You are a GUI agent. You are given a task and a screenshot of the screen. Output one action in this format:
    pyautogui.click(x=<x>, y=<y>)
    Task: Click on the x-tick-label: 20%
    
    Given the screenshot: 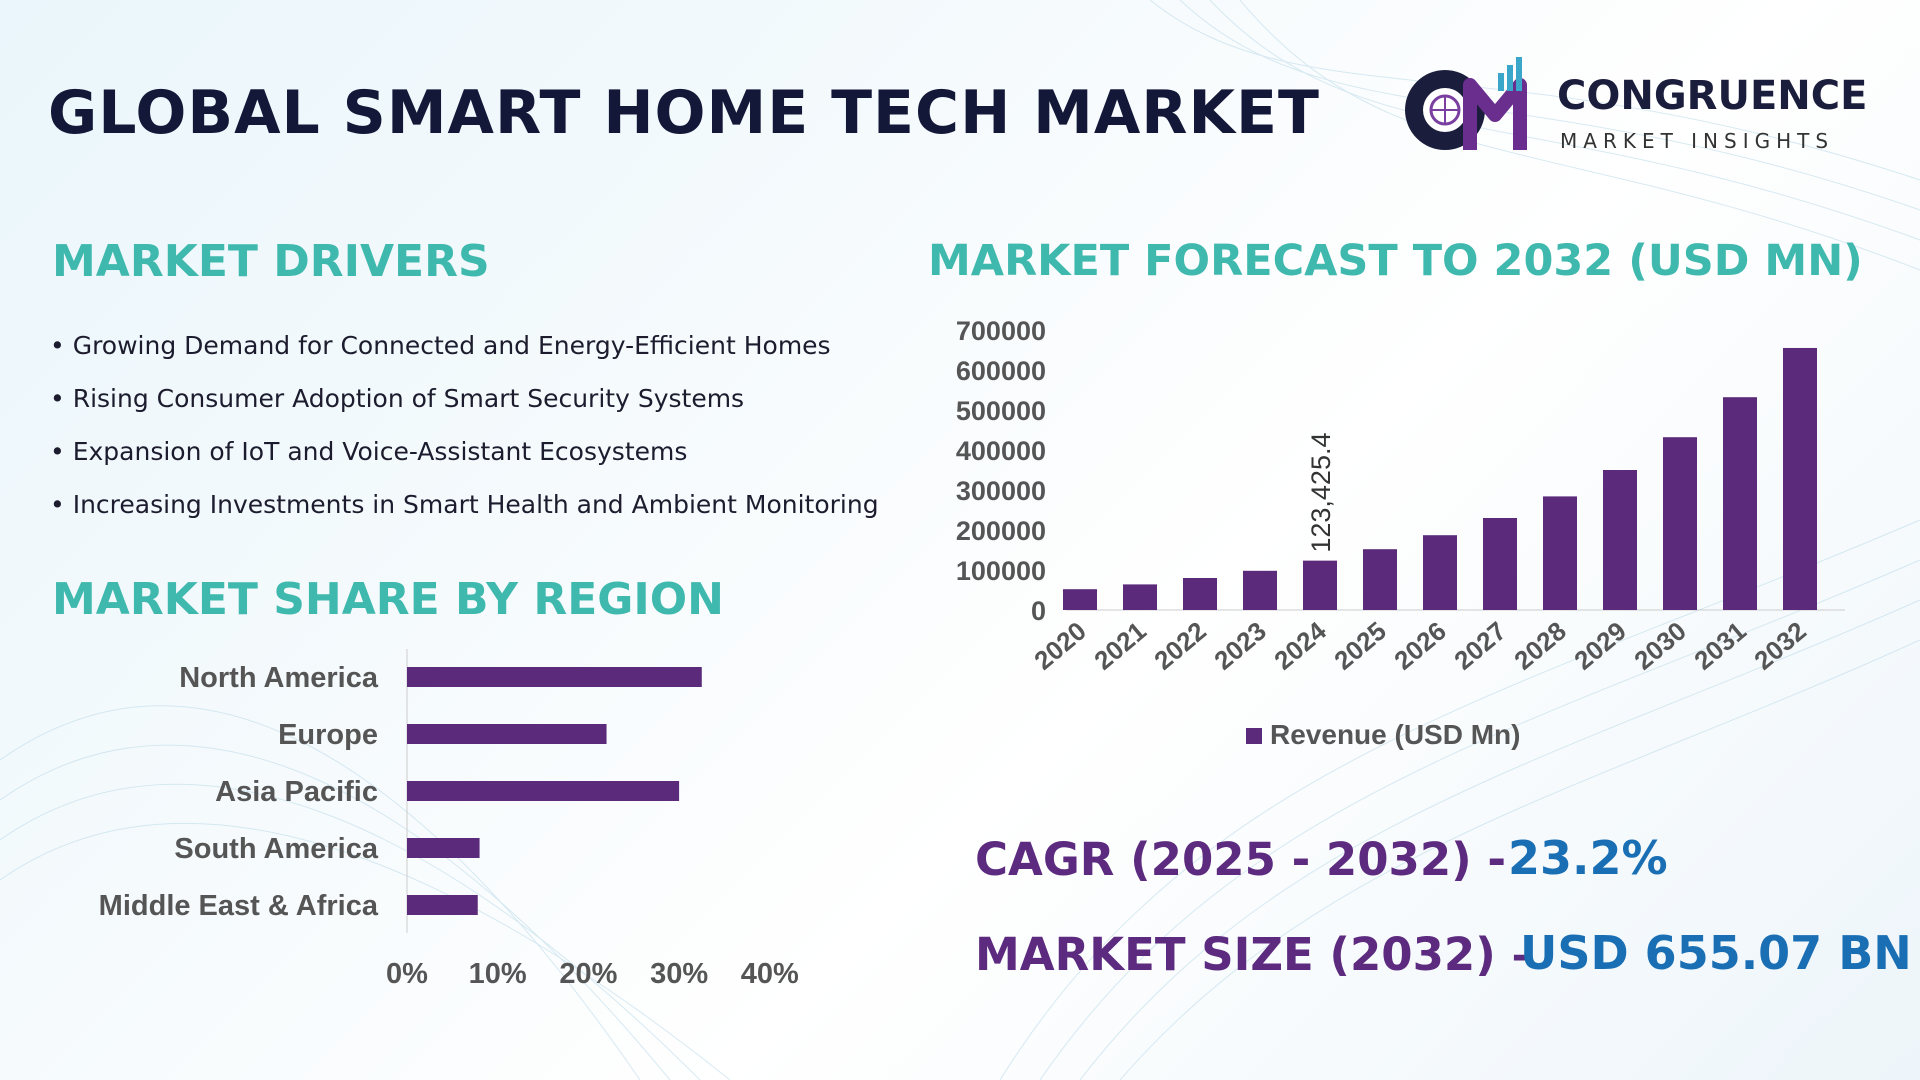 What is the action you would take?
    pyautogui.click(x=588, y=974)
    